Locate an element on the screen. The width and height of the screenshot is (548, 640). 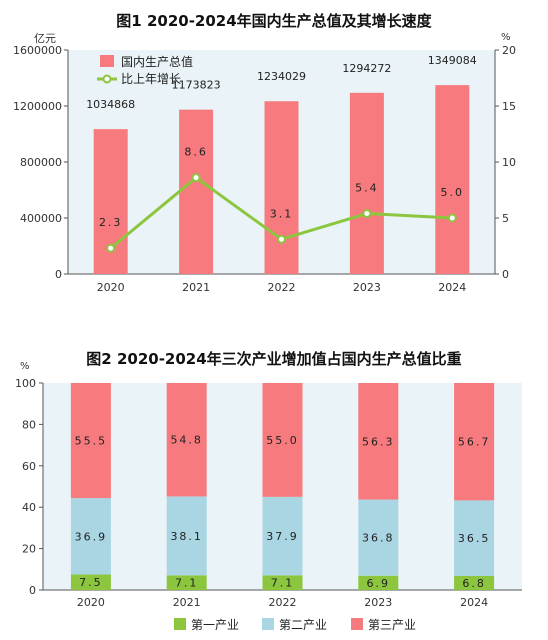
gdp-value-label: 1034868 is located at coordinates (110, 104).